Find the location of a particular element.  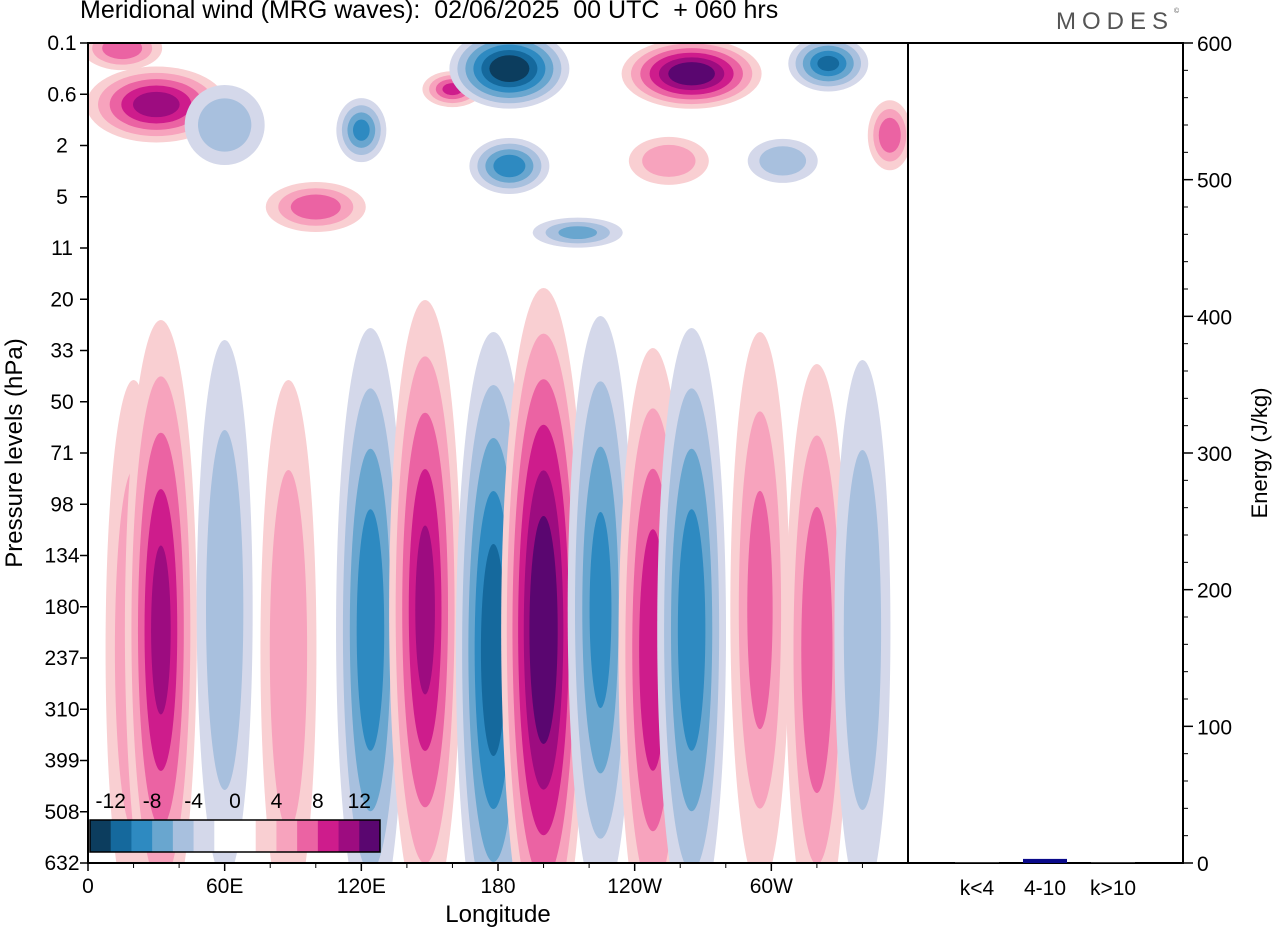

colorbar-label: 0 is located at coordinates (235, 801).